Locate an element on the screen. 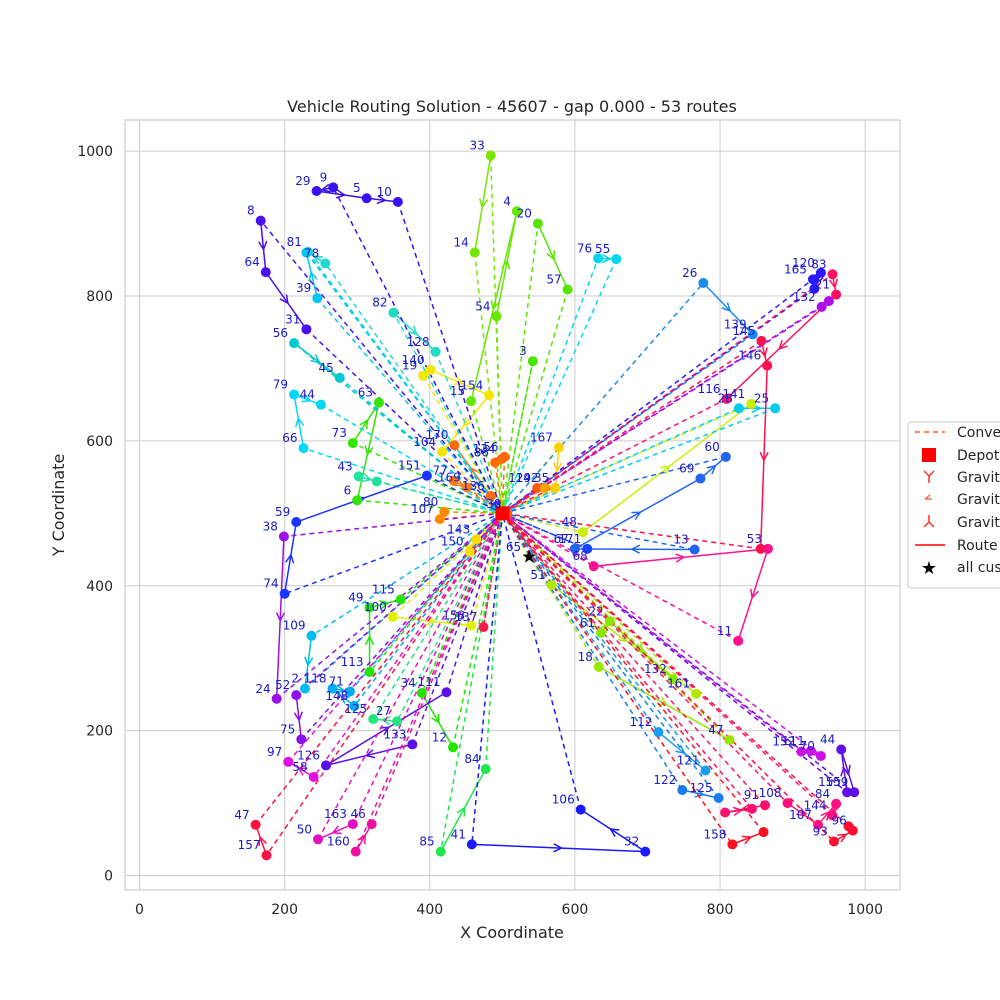  customer-label: 106 is located at coordinates (563, 800).